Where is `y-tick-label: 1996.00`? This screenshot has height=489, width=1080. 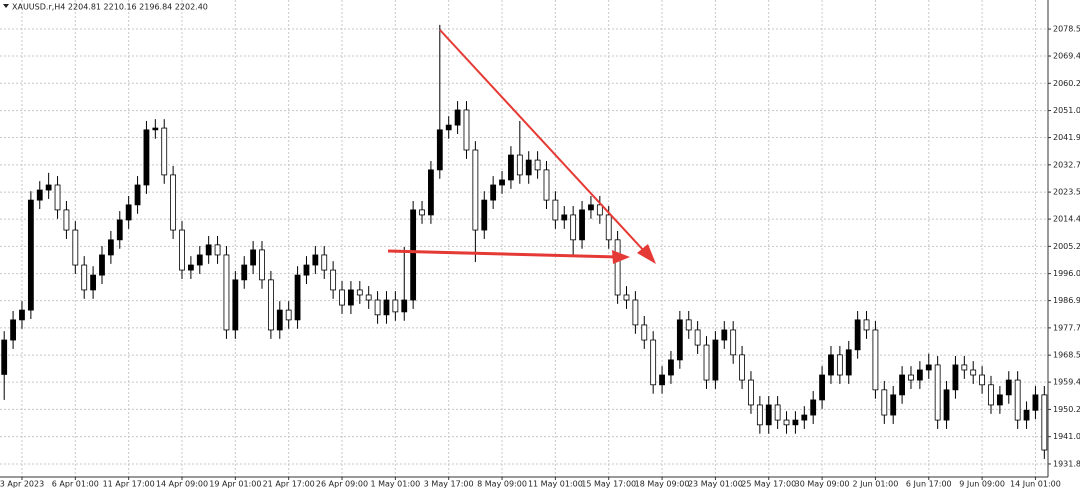
y-tick-label: 1996.00 is located at coordinates (1066, 273).